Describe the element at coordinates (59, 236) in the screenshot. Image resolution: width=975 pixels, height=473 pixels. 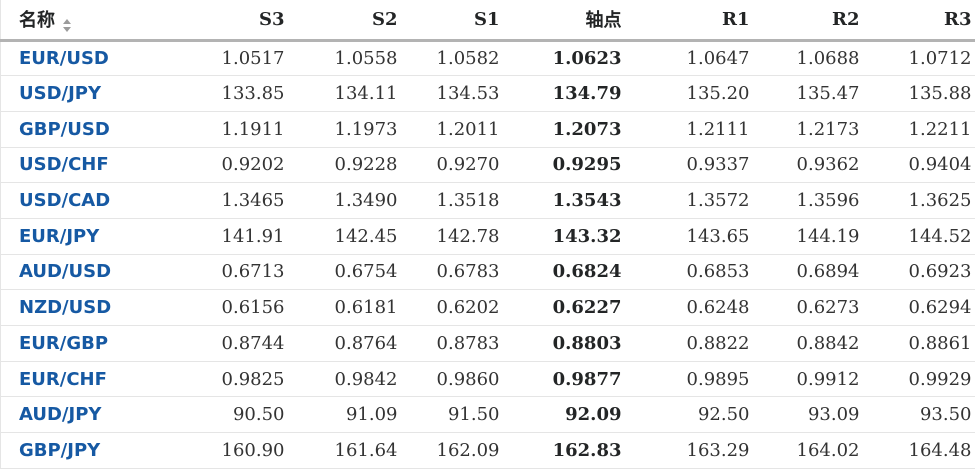
I see `pair-link: EUR/JPY` at that location.